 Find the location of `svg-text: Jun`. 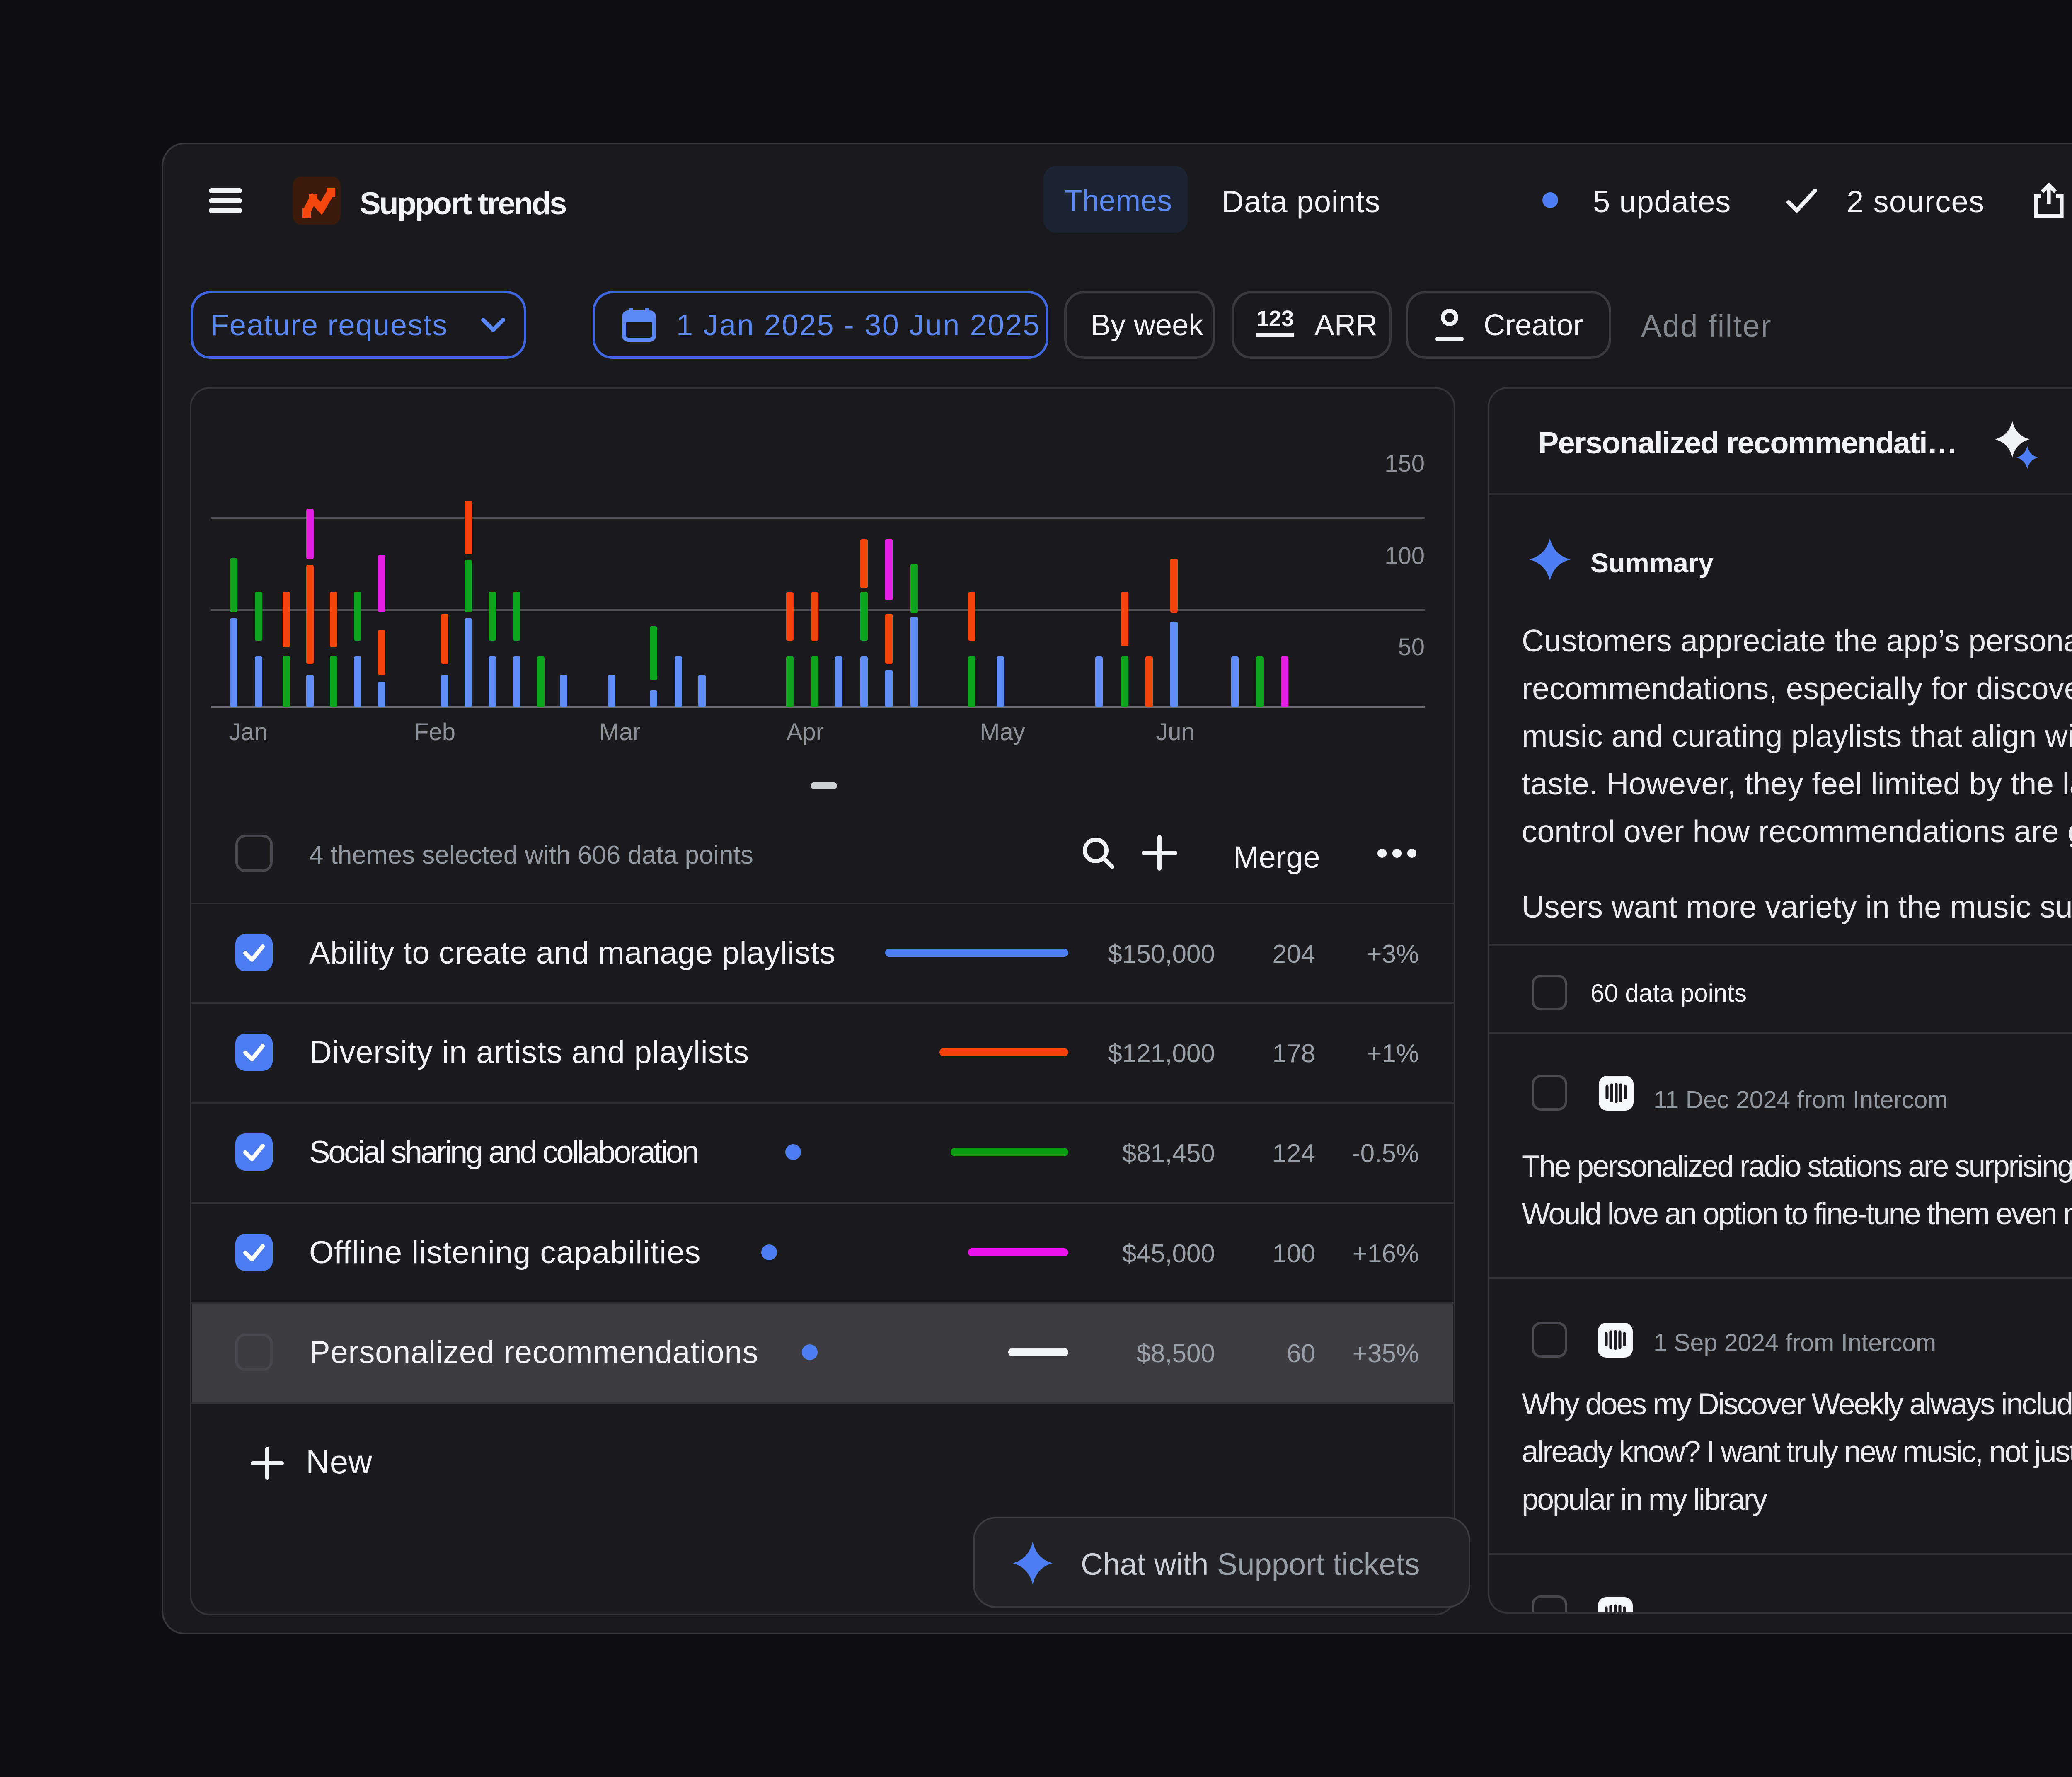

svg-text: Jun is located at coordinates (1175, 732).